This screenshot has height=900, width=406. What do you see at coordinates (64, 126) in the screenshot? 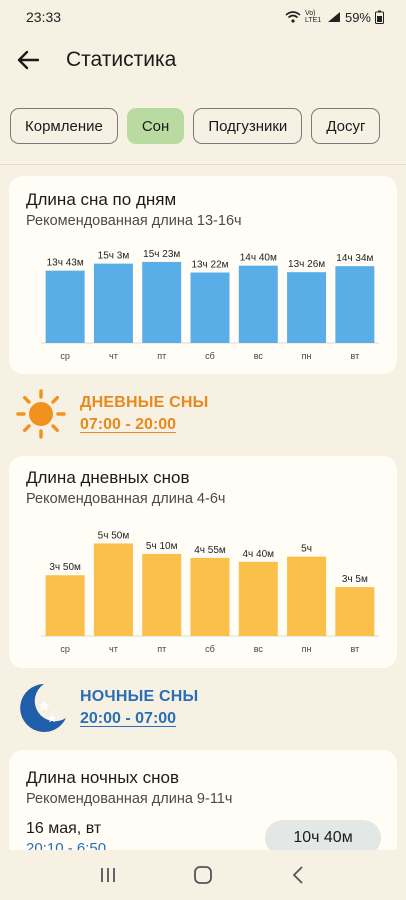
I see `tab-feeding: Кормление` at bounding box center [64, 126].